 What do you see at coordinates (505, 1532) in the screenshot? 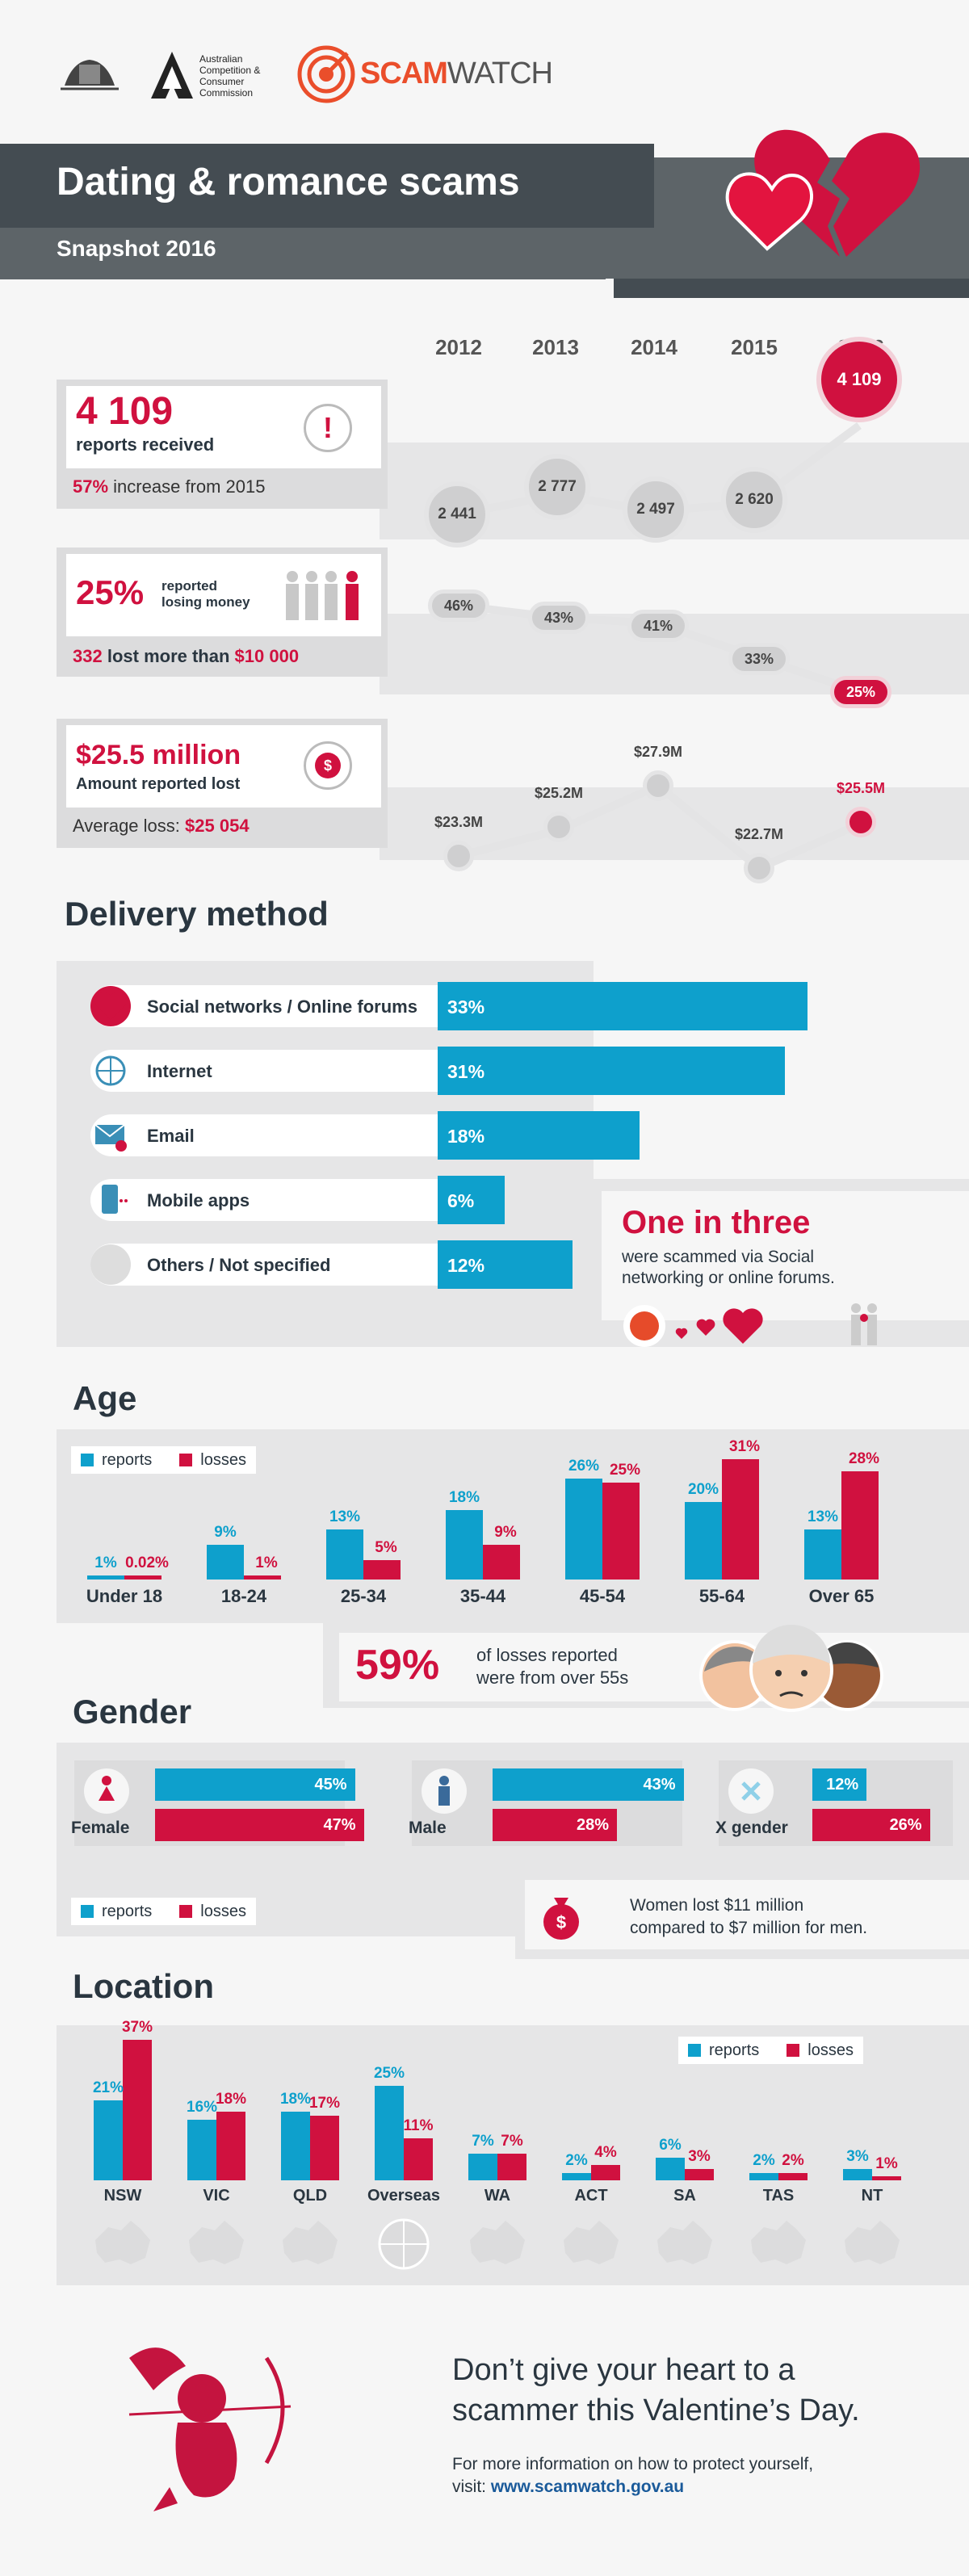
I see `age-label-losses: 9%` at bounding box center [505, 1532].